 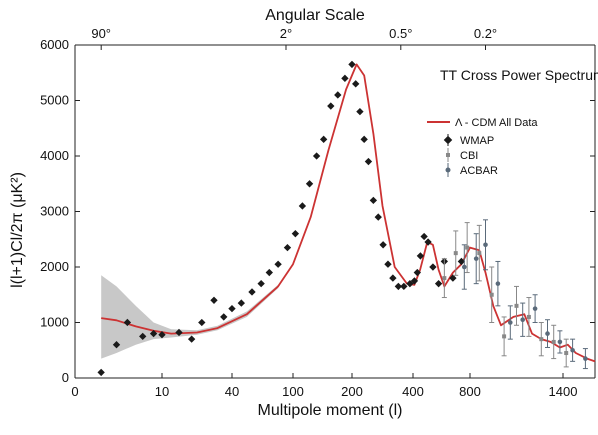 I want to click on cosmic-variance-band, so click(x=190, y=317).